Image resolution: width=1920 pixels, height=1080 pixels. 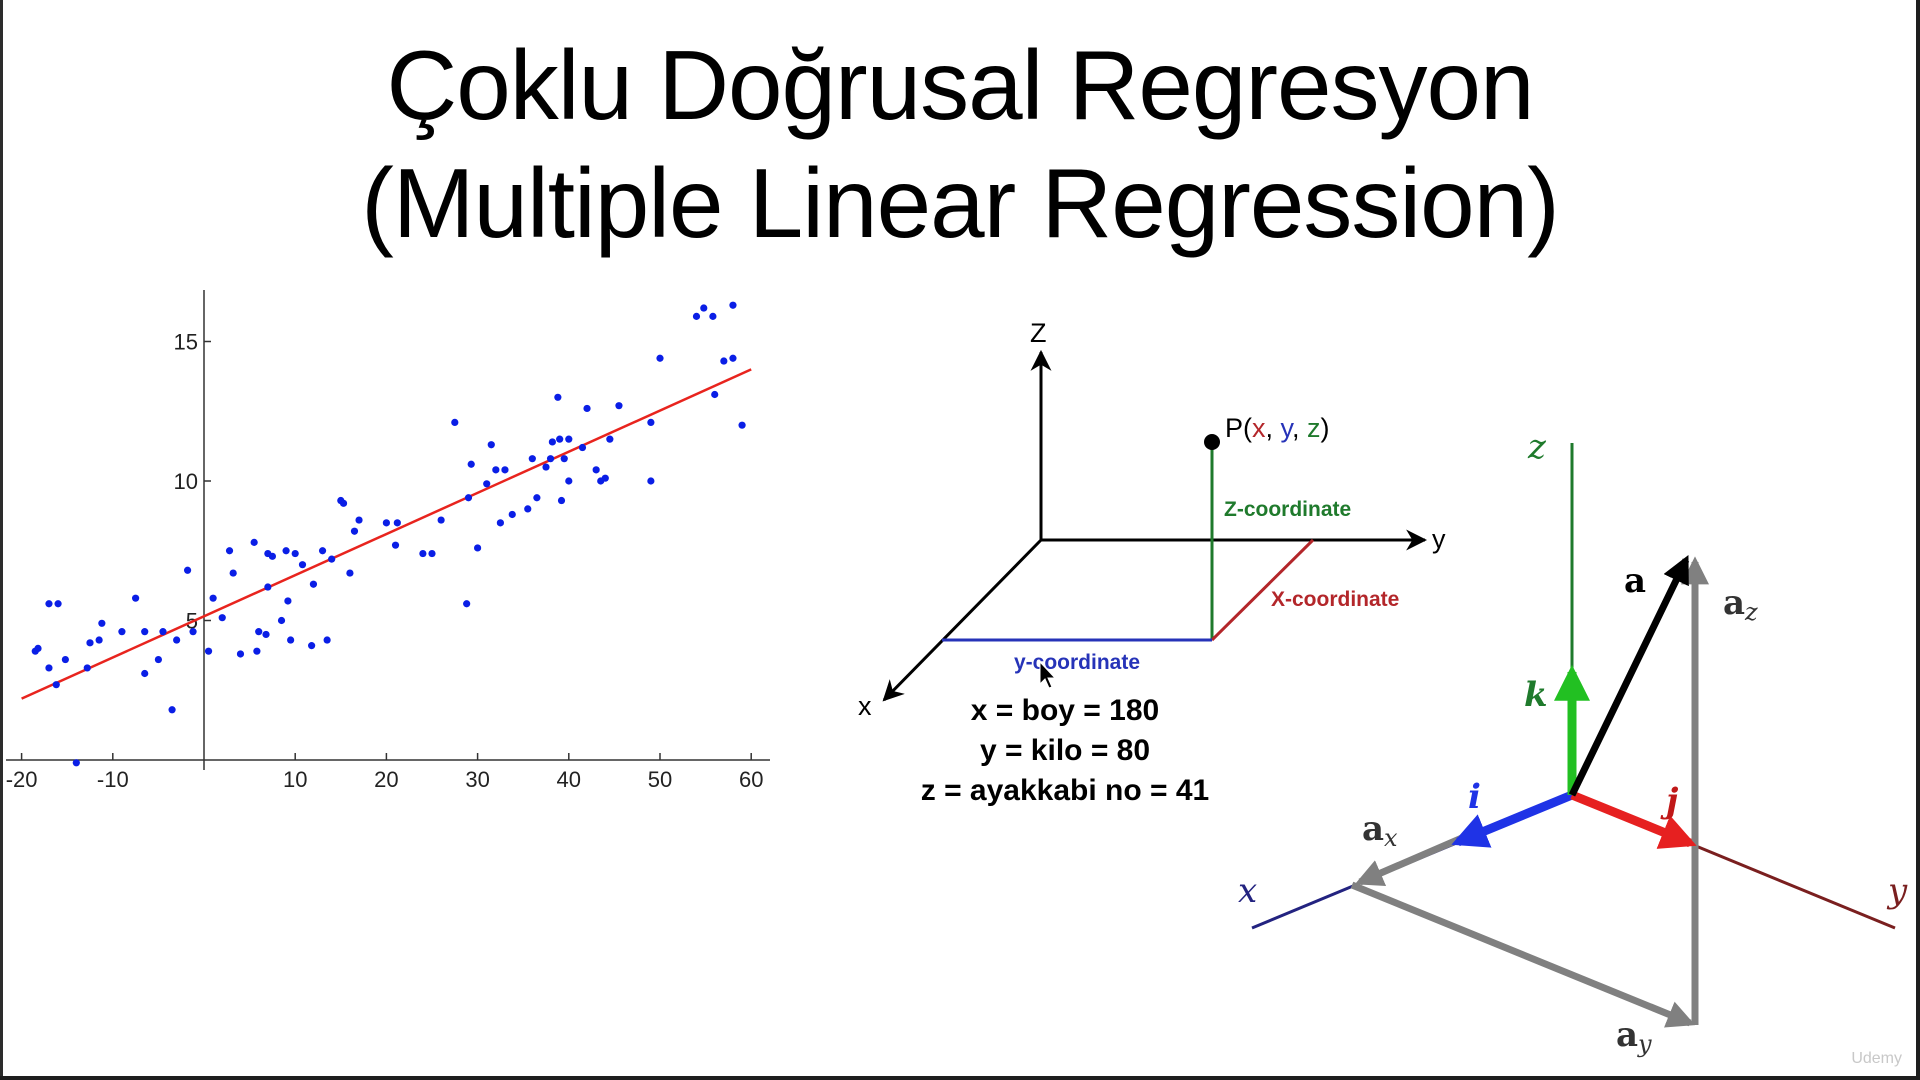 What do you see at coordinates (477, 779) in the screenshot?
I see `x-tick-label: 30` at bounding box center [477, 779].